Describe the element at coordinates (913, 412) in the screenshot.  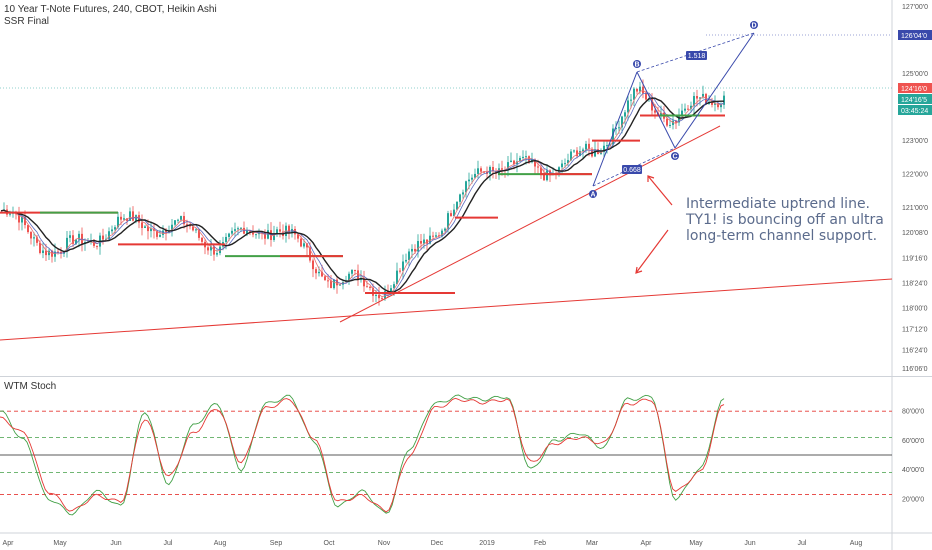
I see `stoch-y-tick: 80'00'0` at that location.